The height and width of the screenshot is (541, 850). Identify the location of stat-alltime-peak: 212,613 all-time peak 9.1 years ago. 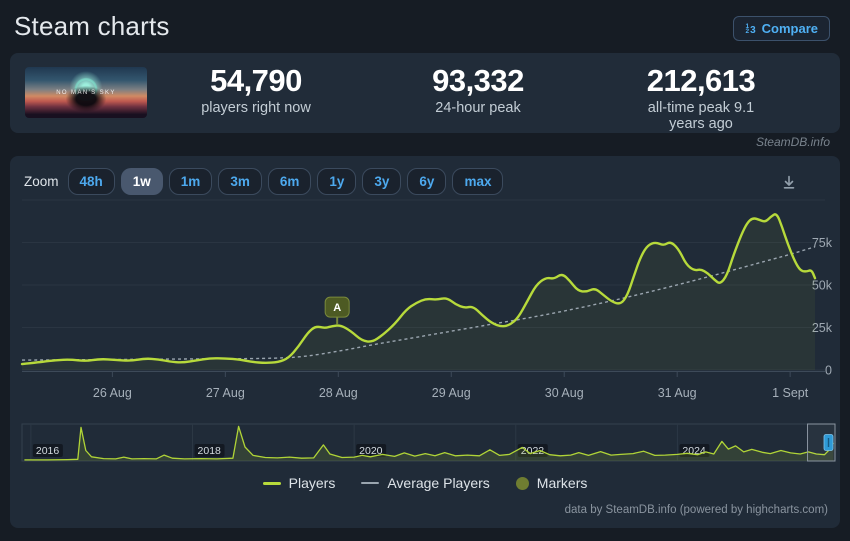
(701, 98).